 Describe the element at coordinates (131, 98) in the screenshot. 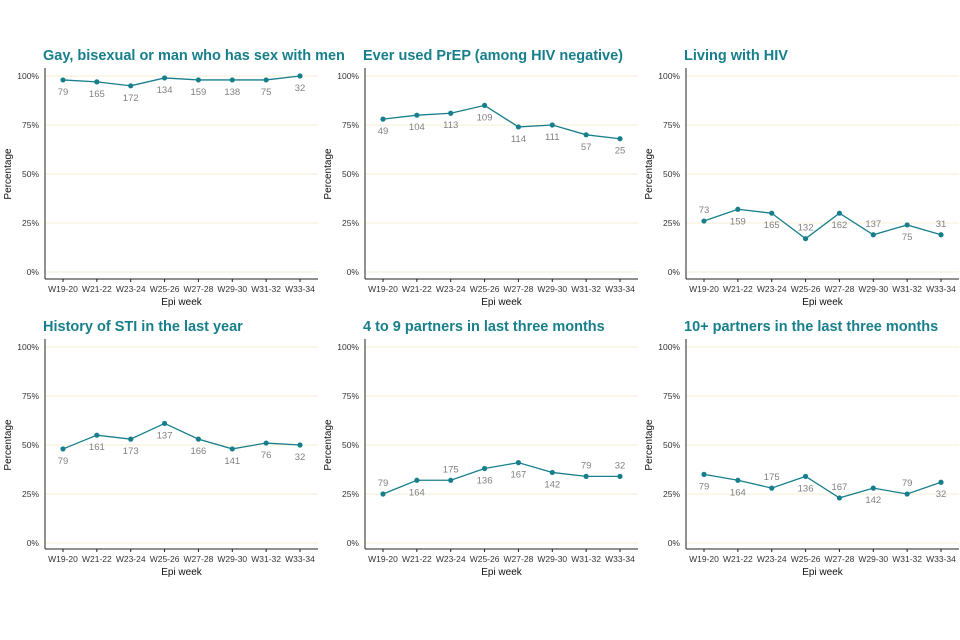

I see `data-label: 172` at that location.